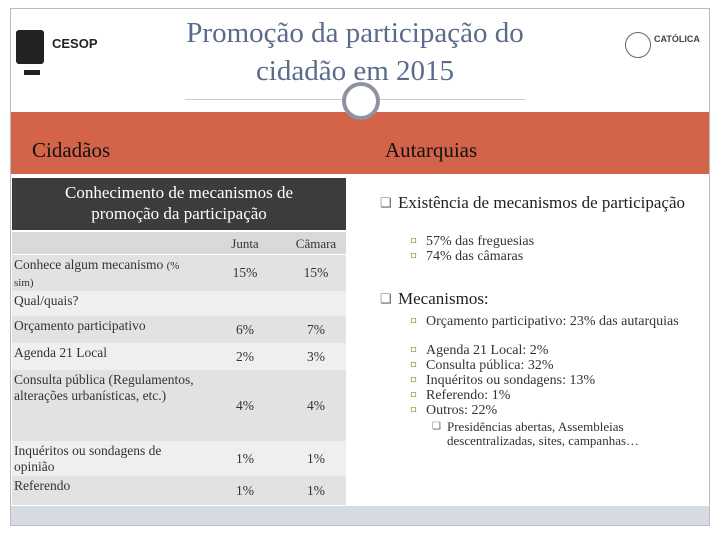 Image resolution: width=720 pixels, height=540 pixels. Describe the element at coordinates (355, 33) in the screenshot. I see `title-line: Promoção da participação do` at that location.